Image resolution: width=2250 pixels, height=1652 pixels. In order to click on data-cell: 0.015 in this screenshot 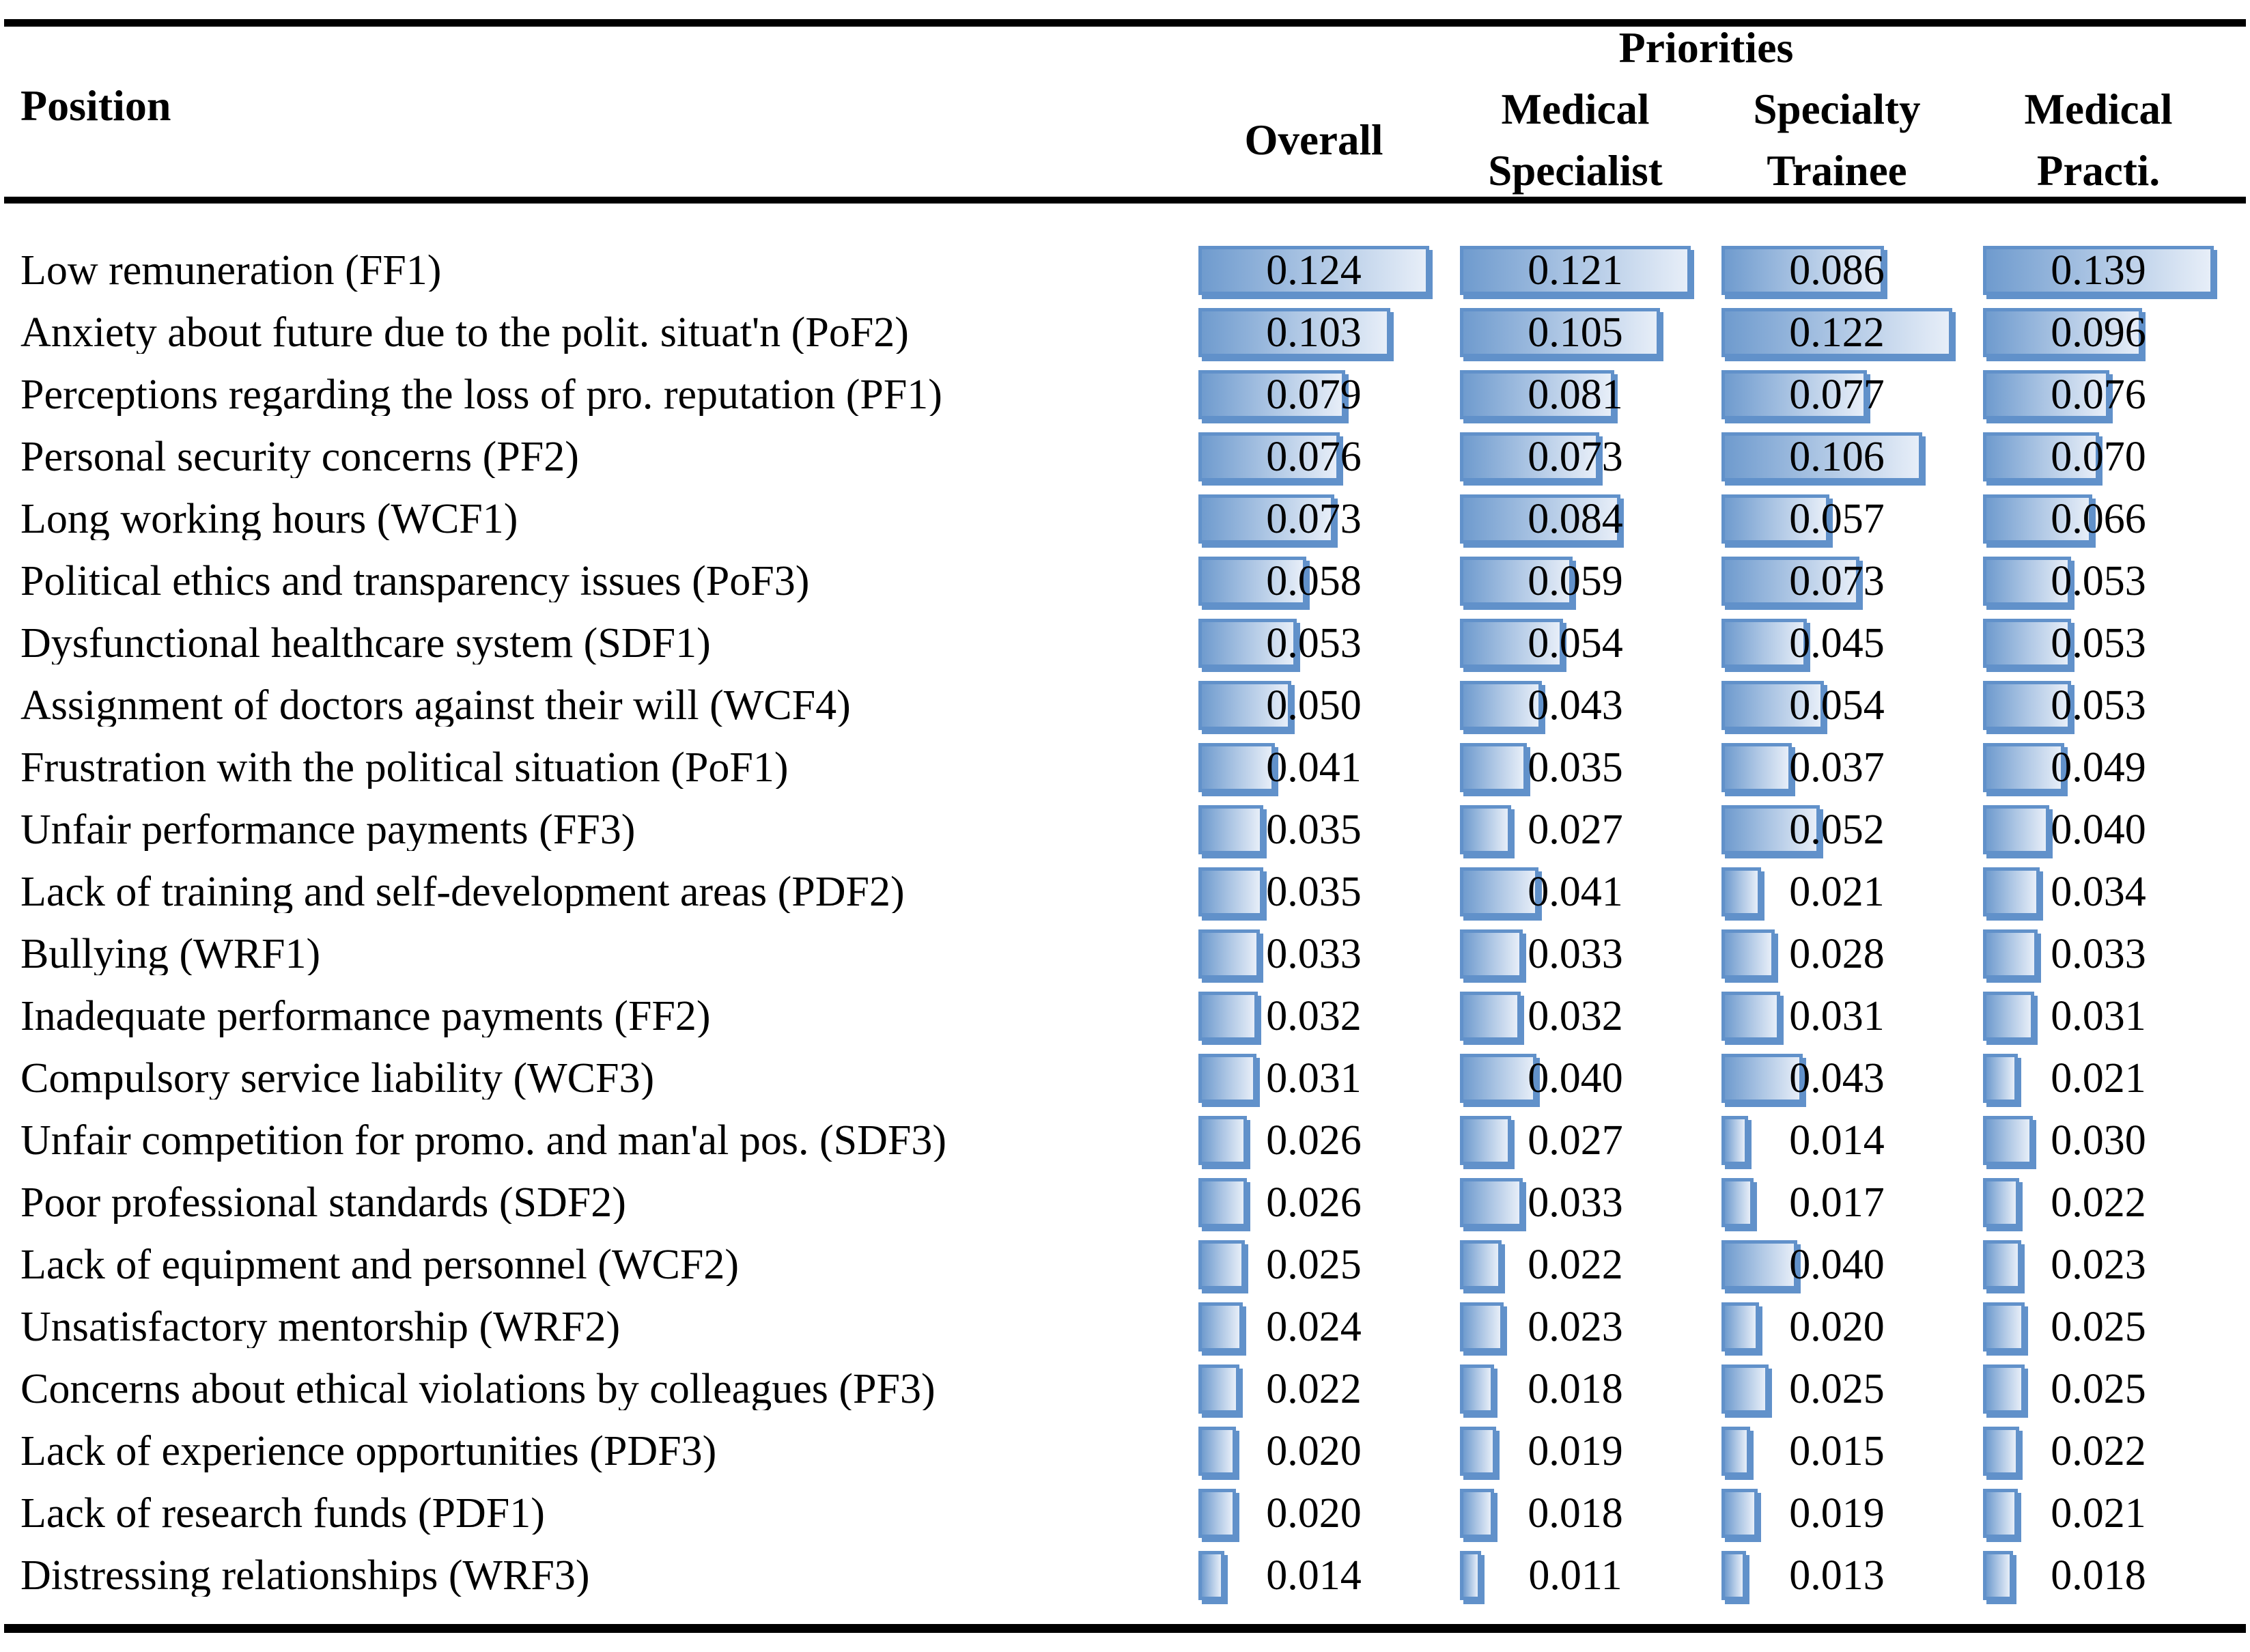, I will do `click(1836, 1451)`.